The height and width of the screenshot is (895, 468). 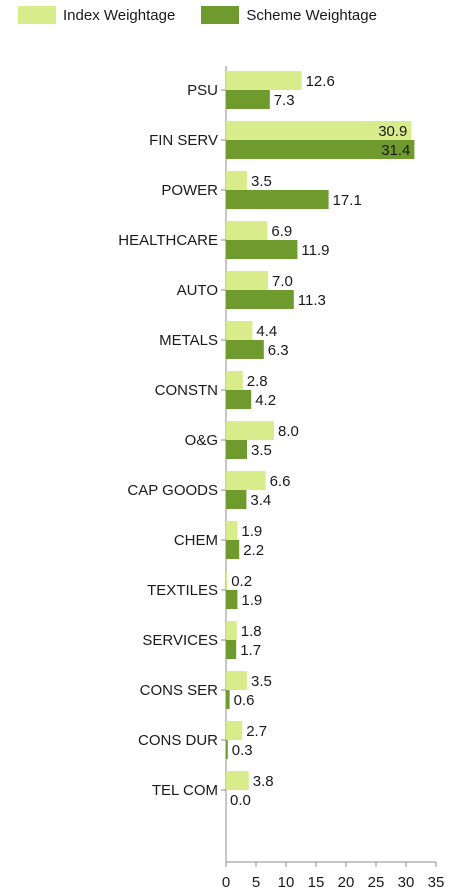 What do you see at coordinates (168, 240) in the screenshot?
I see `category-label-healthcare: HEALTHCARE` at bounding box center [168, 240].